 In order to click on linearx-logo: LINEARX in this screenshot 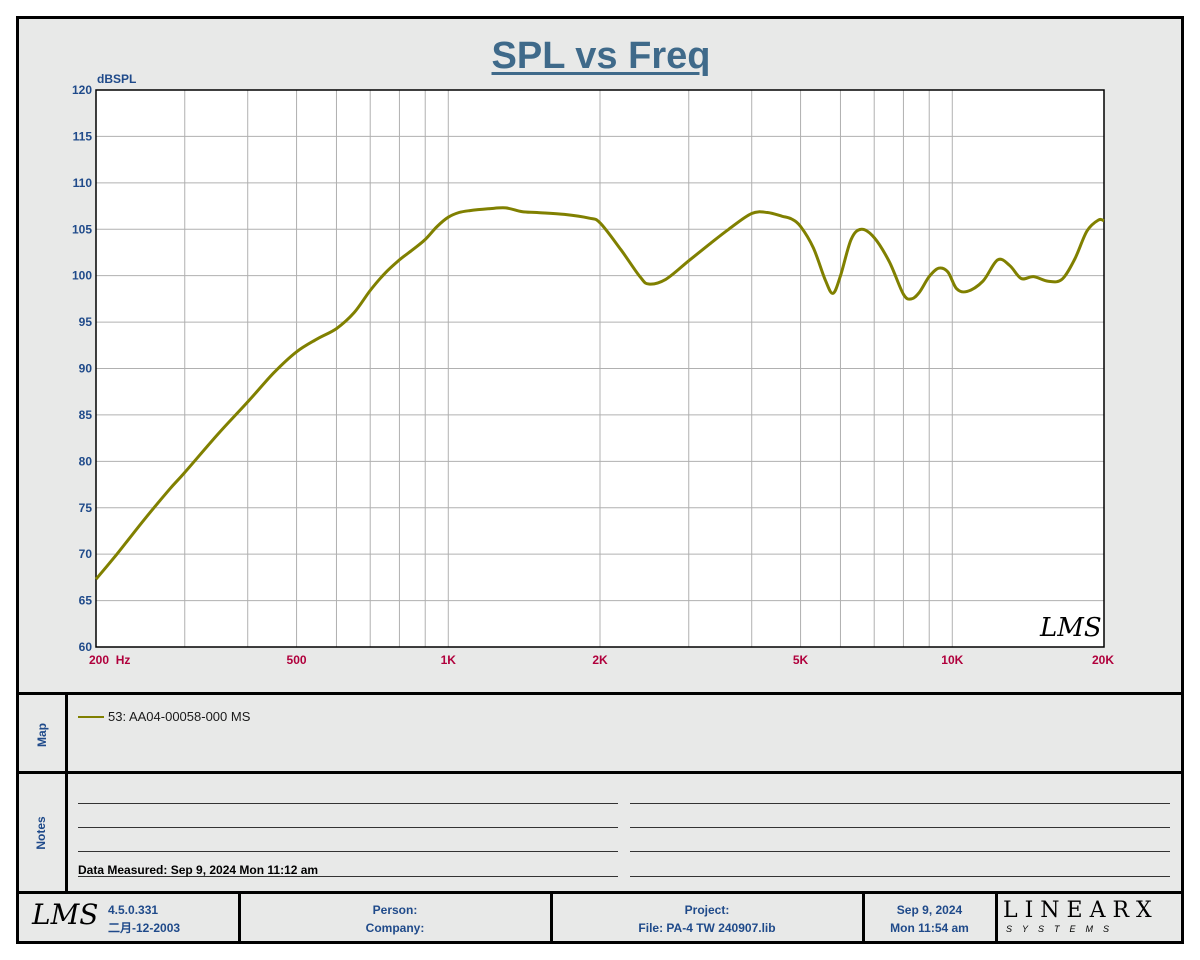, I will do `click(1081, 910)`.